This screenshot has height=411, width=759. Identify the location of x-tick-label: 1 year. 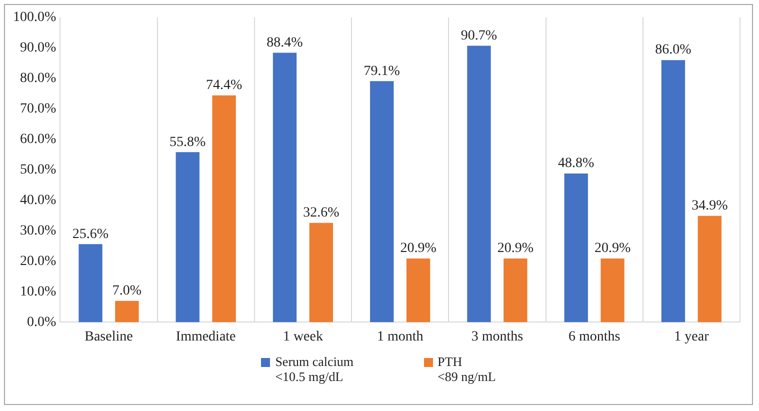
(692, 336).